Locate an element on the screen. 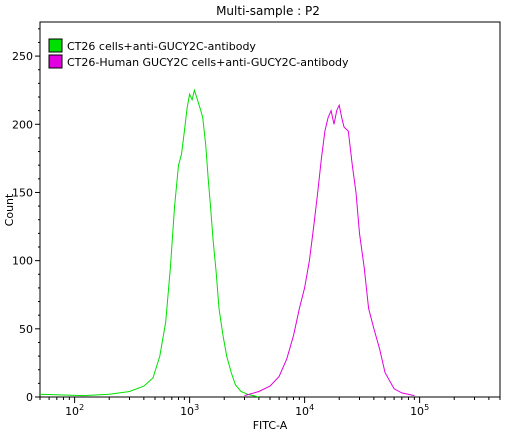  x-tick-label: 10⁵ is located at coordinates (419, 410).